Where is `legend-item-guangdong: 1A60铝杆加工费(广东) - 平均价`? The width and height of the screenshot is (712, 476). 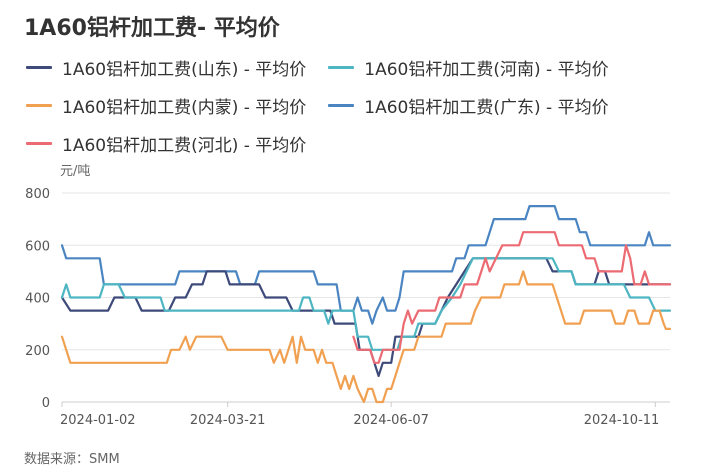 legend-item-guangdong: 1A60铝杆加工费(广东) - 平均价 is located at coordinates (468, 105).